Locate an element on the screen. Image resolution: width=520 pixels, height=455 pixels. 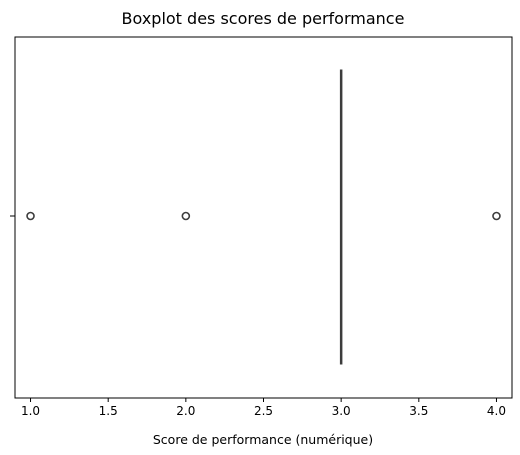
x-tick-label: 3.5 is located at coordinates (418, 411).